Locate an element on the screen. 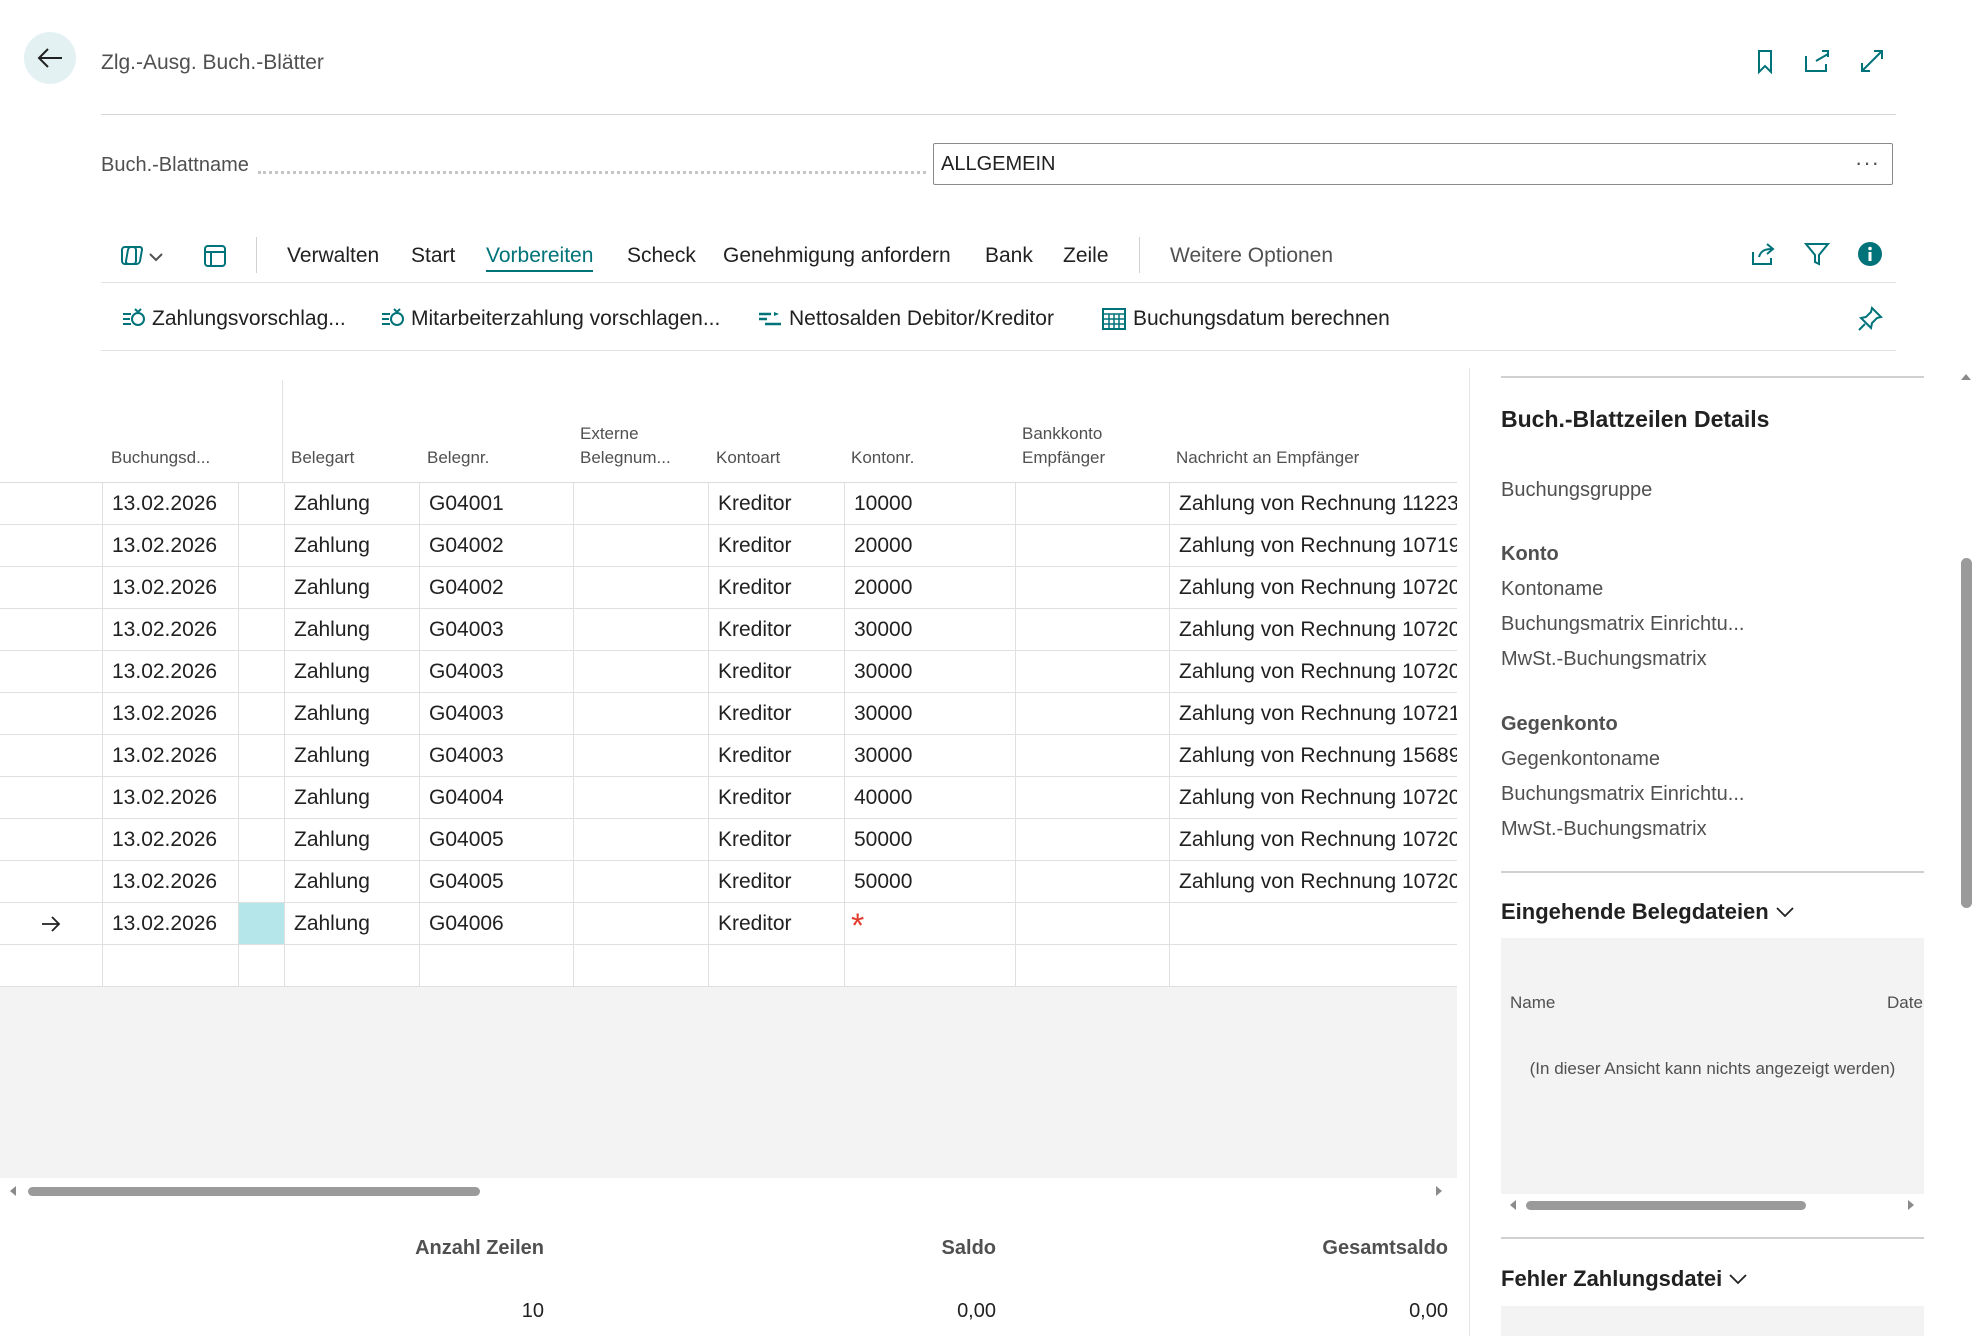  menu-more-options: Weitere Optionen is located at coordinates (1252, 255).